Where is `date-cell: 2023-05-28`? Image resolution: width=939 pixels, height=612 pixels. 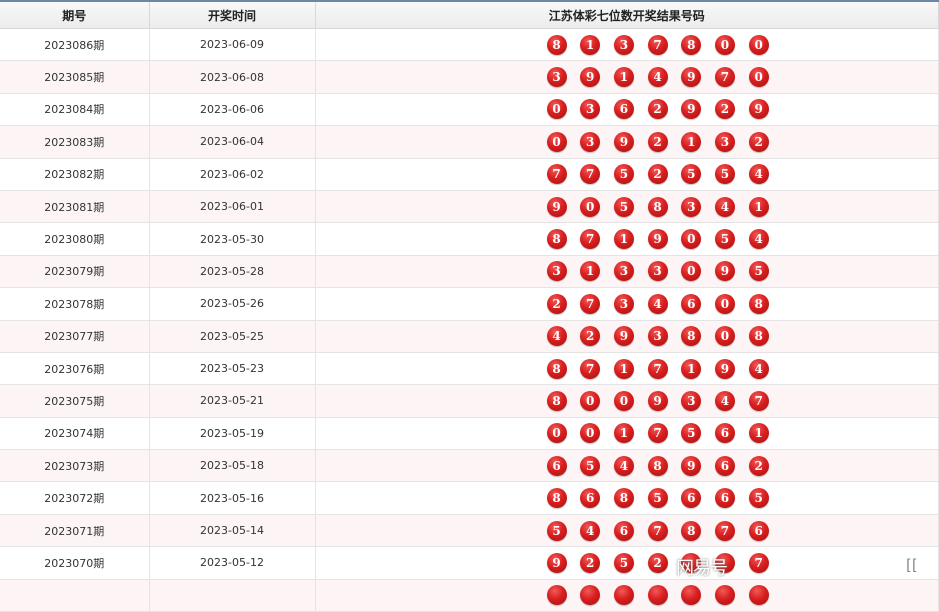 date-cell: 2023-05-28 is located at coordinates (232, 272).